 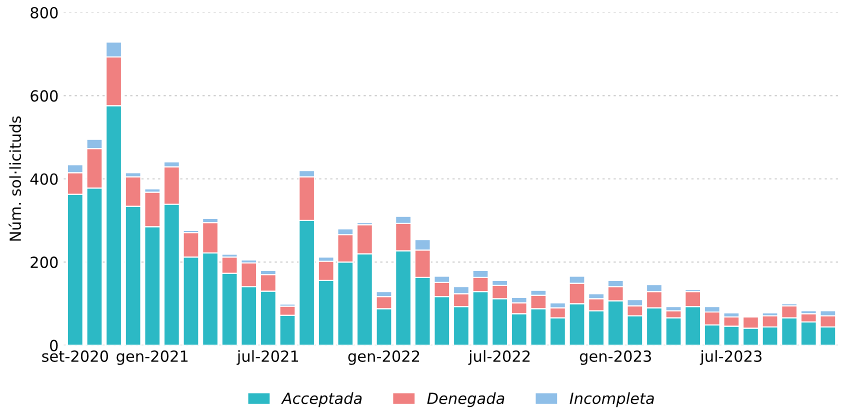 I want to click on x-tick-label: set-2020, so click(x=75, y=356).